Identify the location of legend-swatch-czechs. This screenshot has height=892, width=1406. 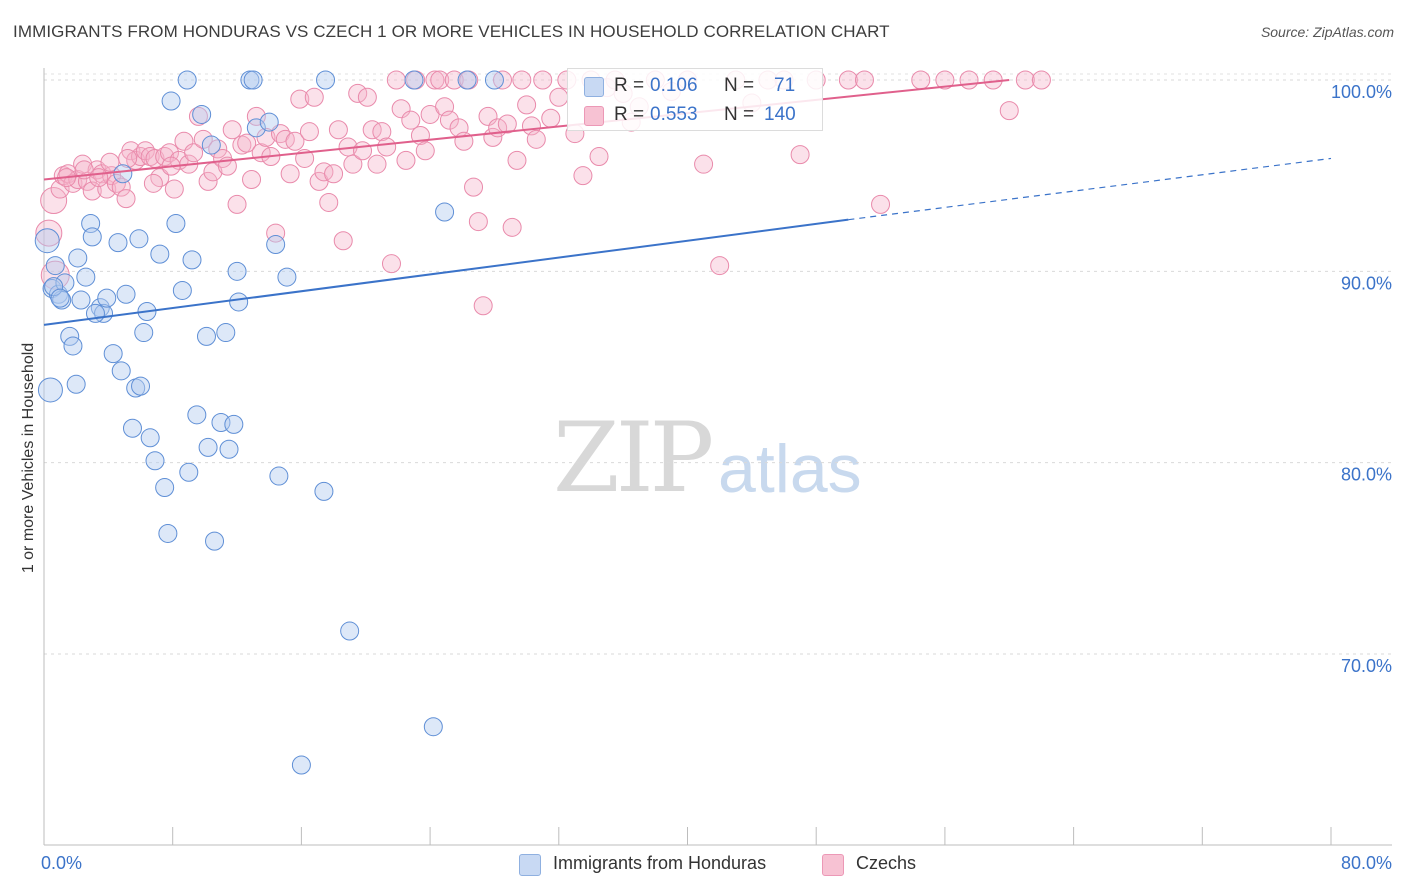
(594, 116).